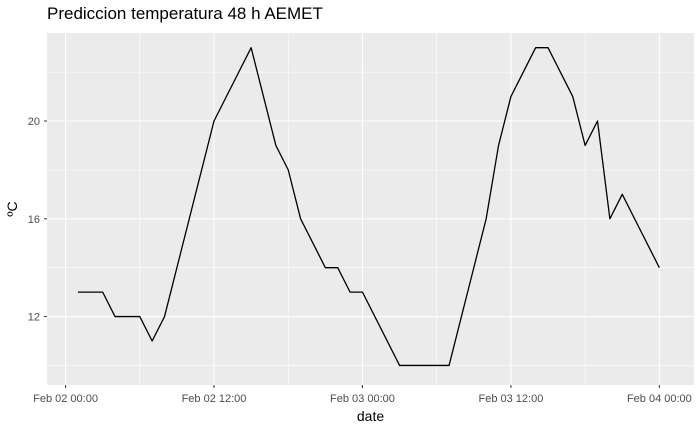 Image resolution: width=700 pixels, height=432 pixels. What do you see at coordinates (510, 399) in the screenshot?
I see `x-tick-label: Feb 03 12:00` at bounding box center [510, 399].